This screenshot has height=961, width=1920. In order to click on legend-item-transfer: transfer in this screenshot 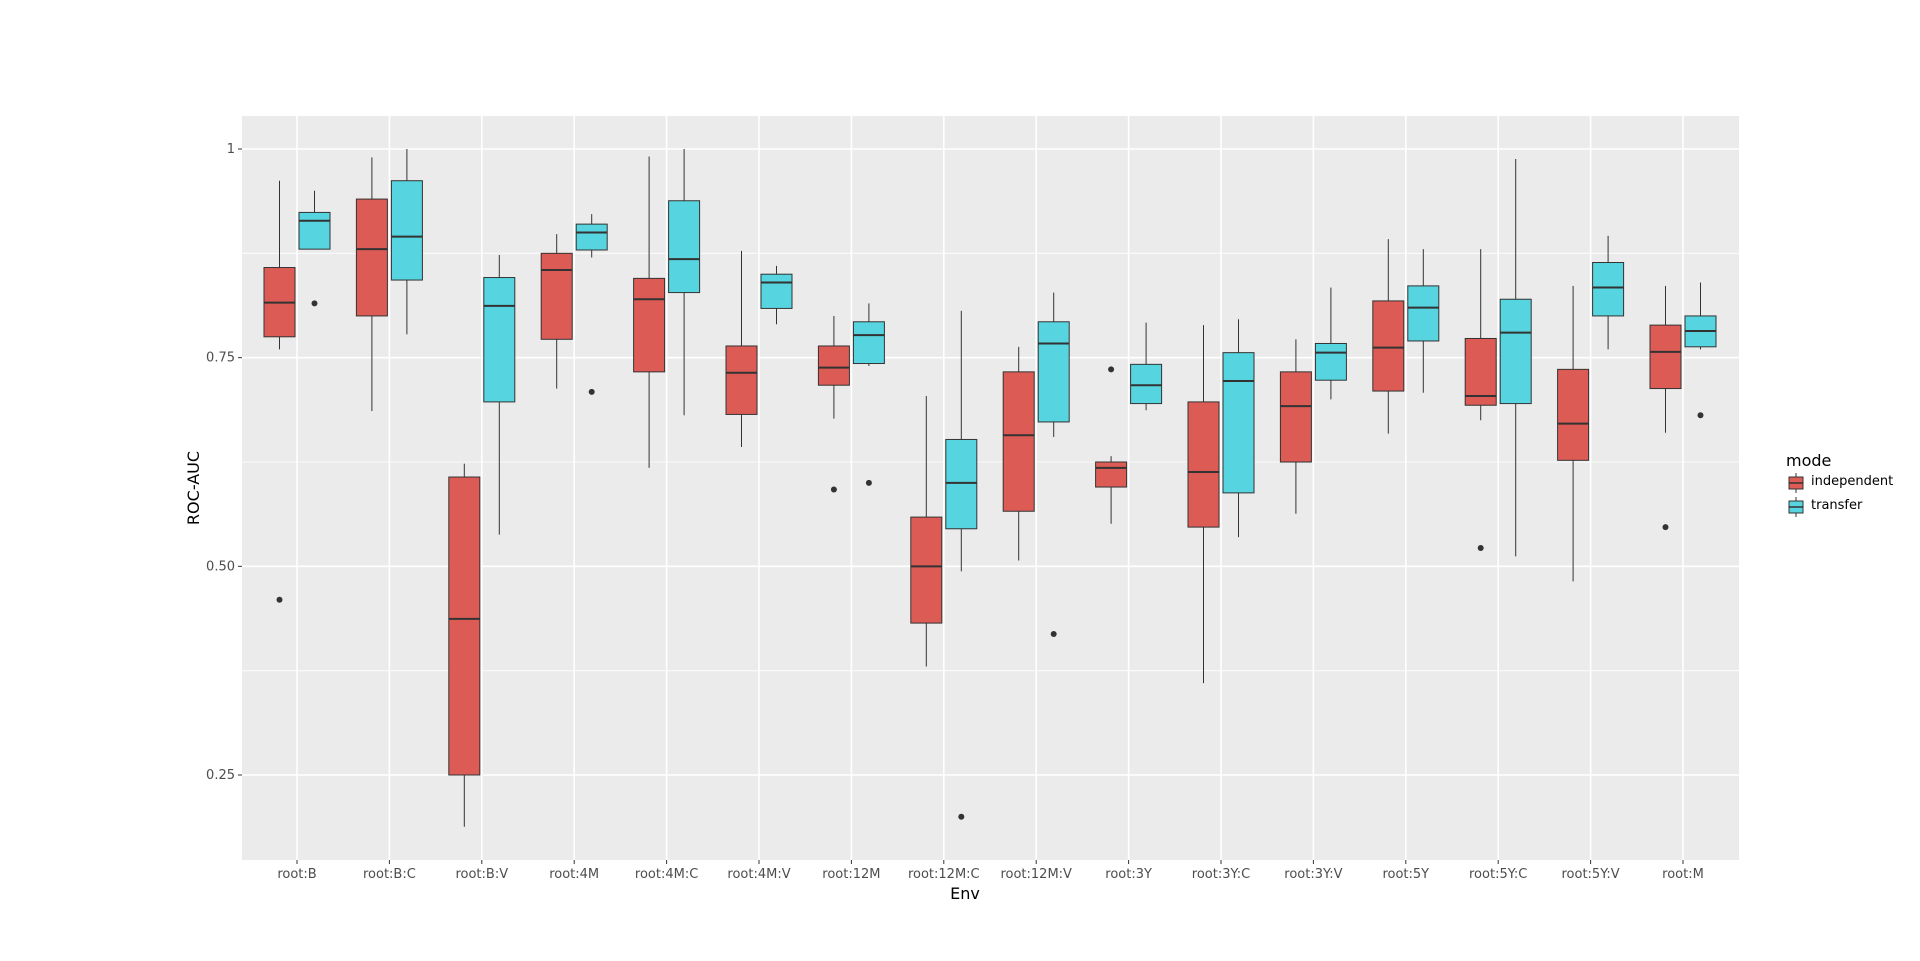, I will do `click(1825, 507)`.